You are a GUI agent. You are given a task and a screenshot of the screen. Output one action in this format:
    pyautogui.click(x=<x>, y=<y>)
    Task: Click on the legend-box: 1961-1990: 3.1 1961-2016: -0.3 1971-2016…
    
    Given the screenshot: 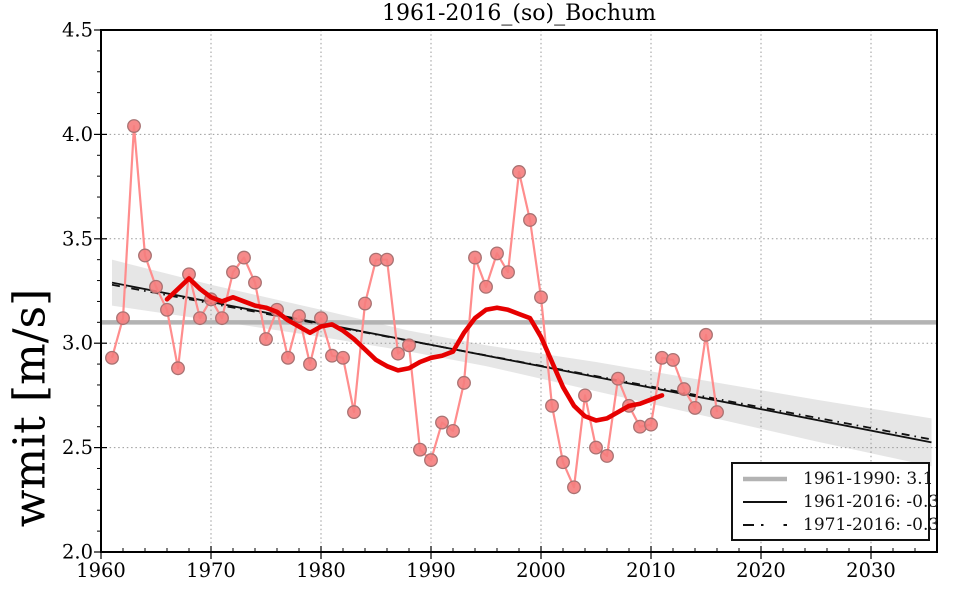 What is the action you would take?
    pyautogui.click(x=835, y=501)
    